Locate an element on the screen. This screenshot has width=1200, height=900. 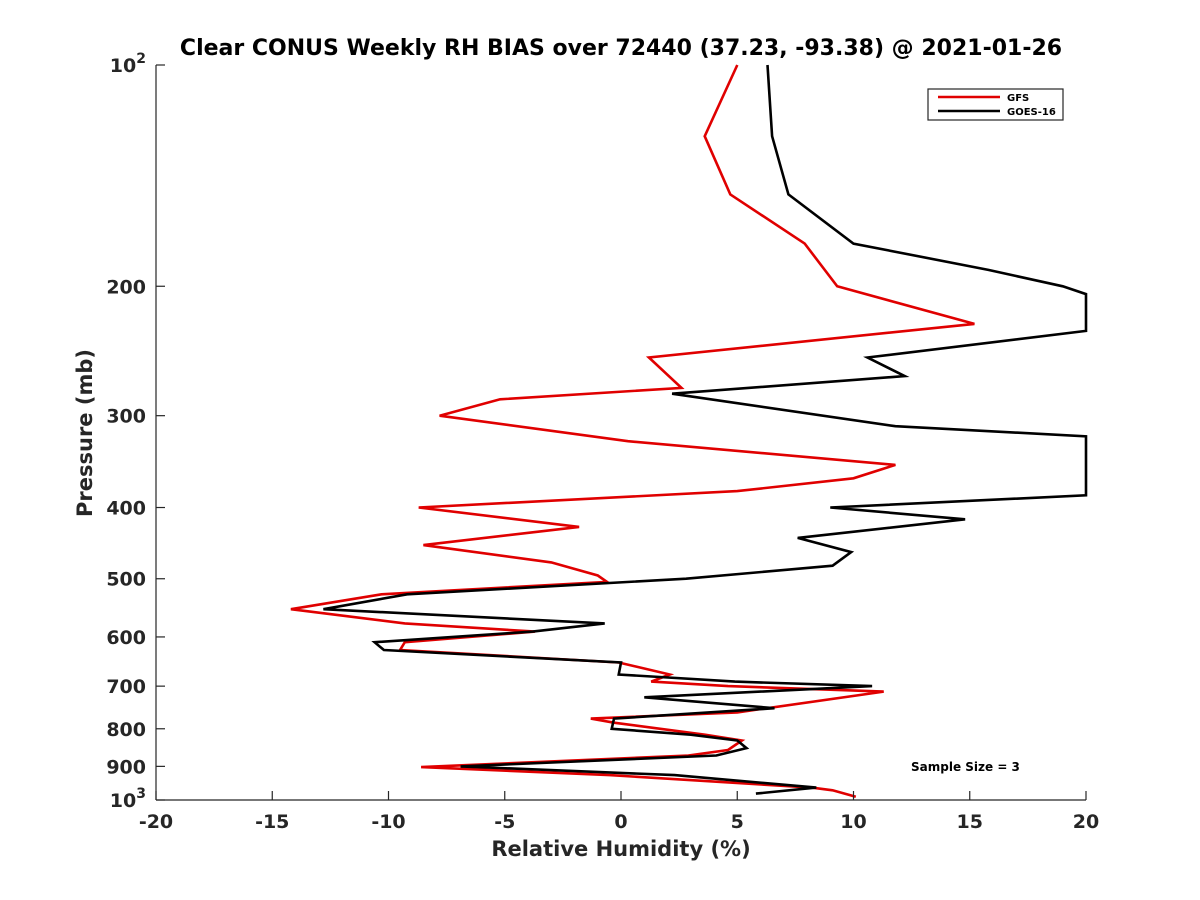
x-tick-label: 10 is located at coordinates (853, 822).